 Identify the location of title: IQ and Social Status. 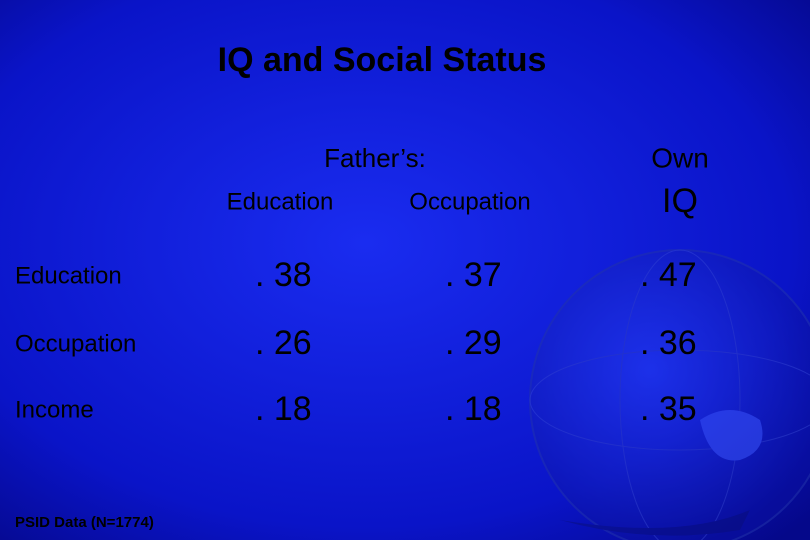
(382, 60).